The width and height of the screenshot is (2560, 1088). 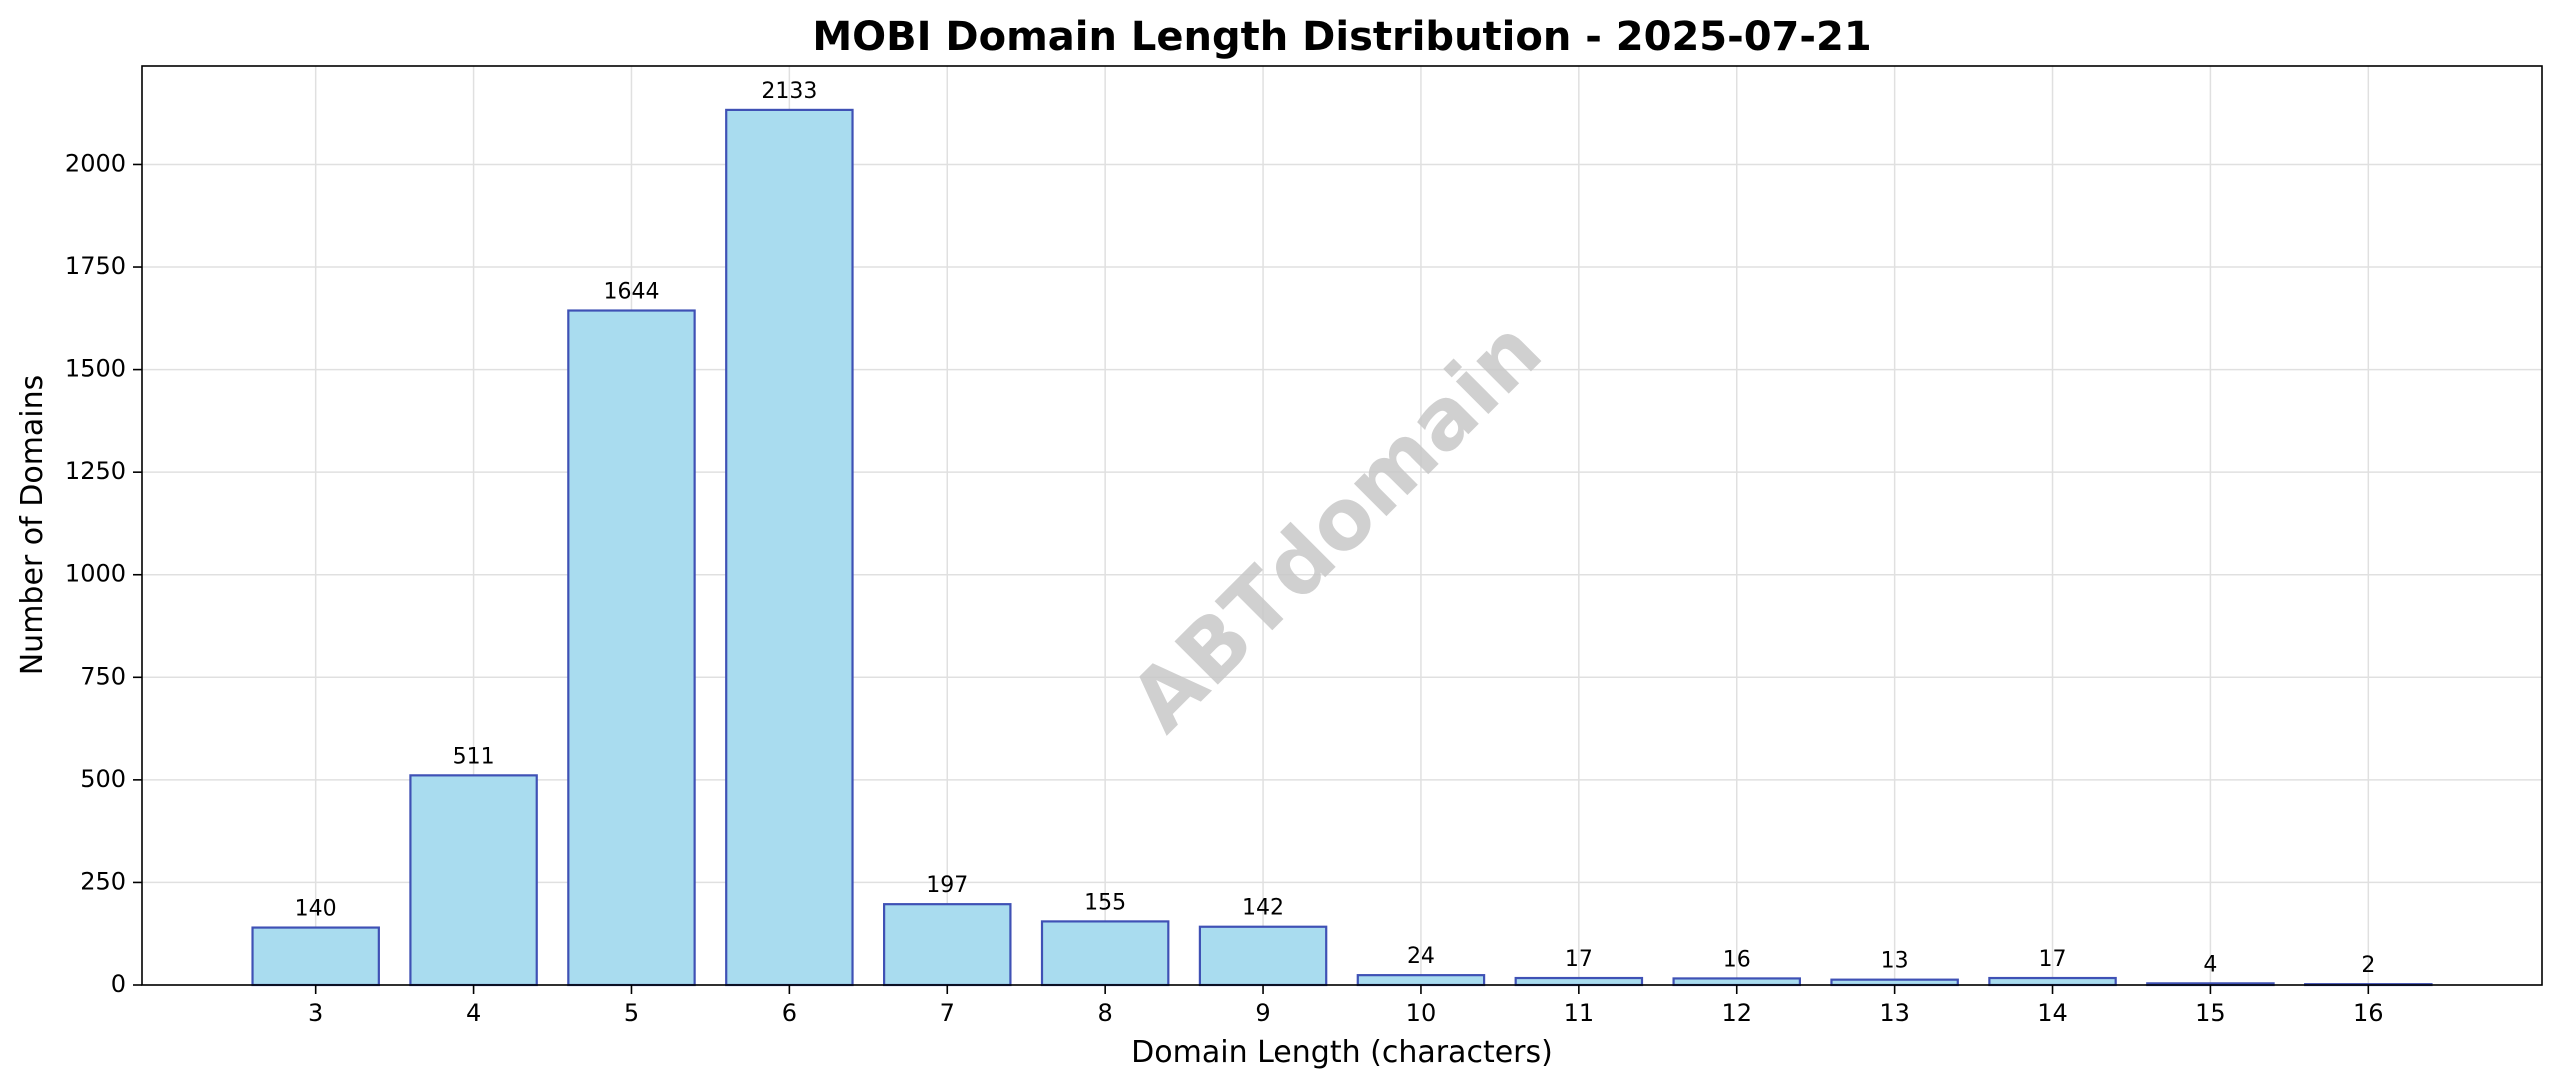 What do you see at coordinates (947, 1013) in the screenshot?
I see `x-tick-label: 7` at bounding box center [947, 1013].